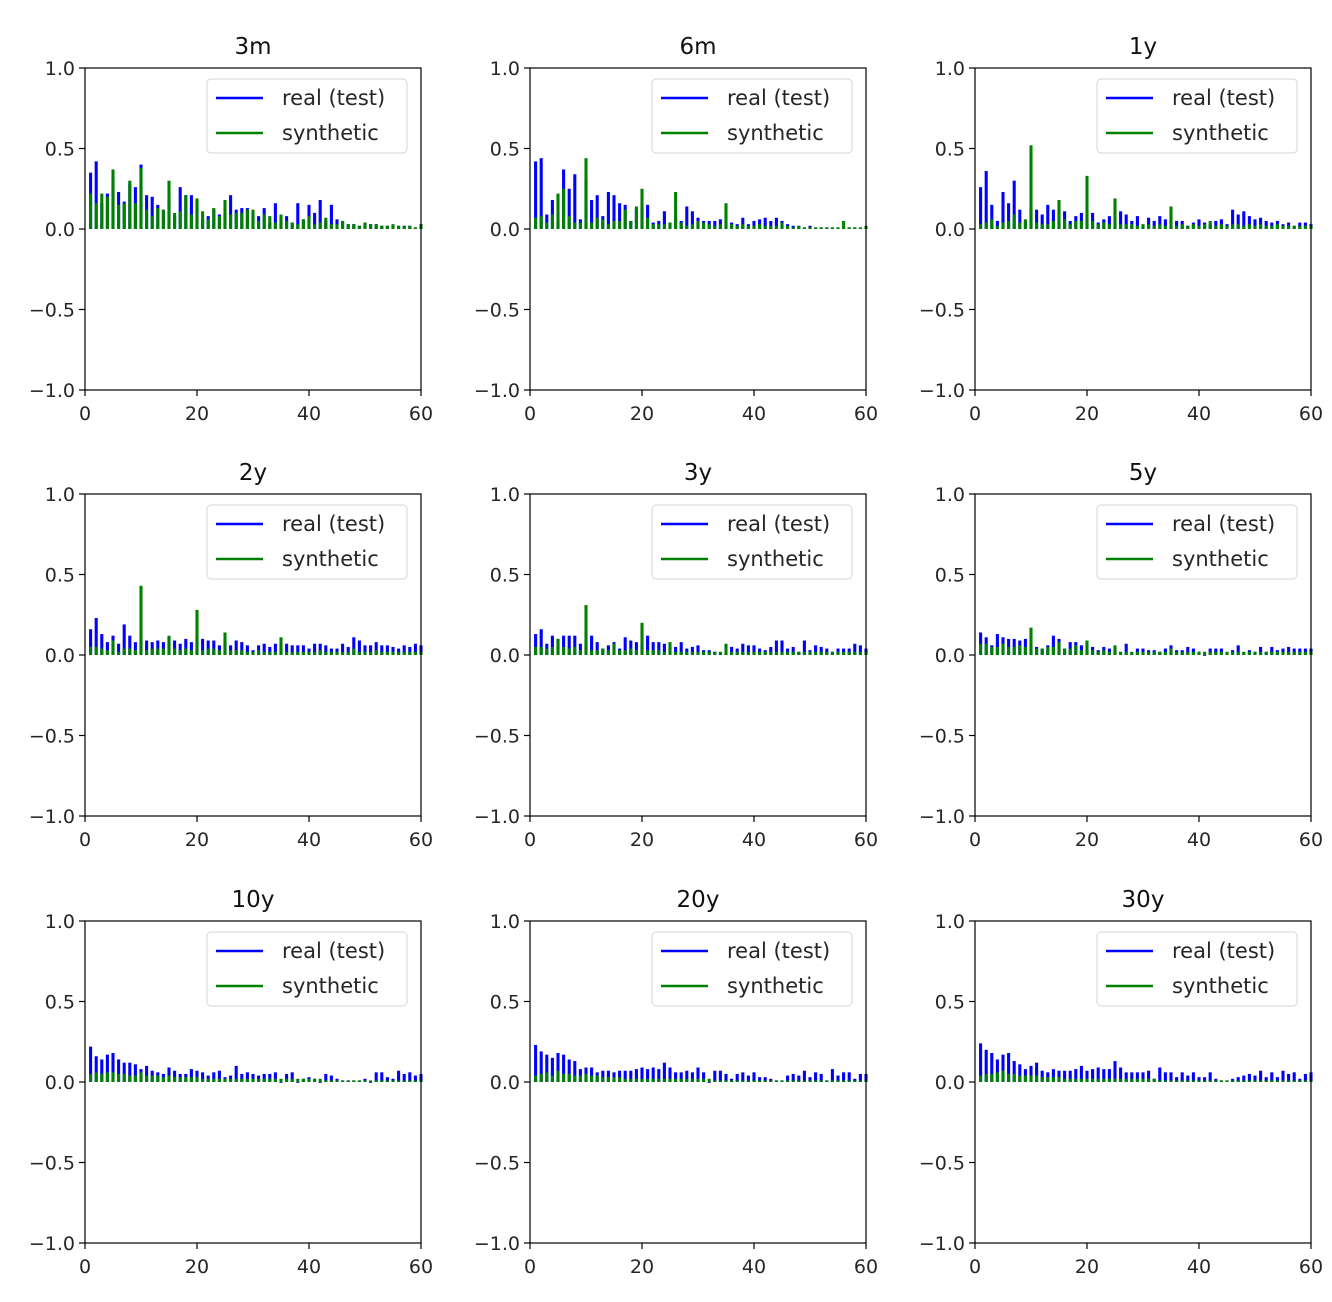 This screenshot has width=1332, height=1302. Describe the element at coordinates (698, 900) in the screenshot. I see `subplot-title: 20y` at that location.